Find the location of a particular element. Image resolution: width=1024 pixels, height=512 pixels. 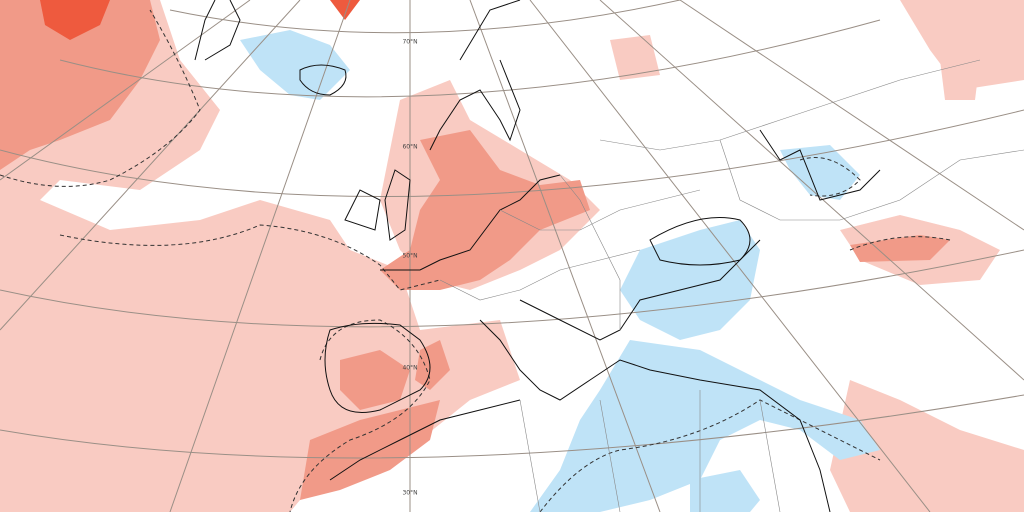

latitude-label: 50°N is located at coordinates (409, 256).